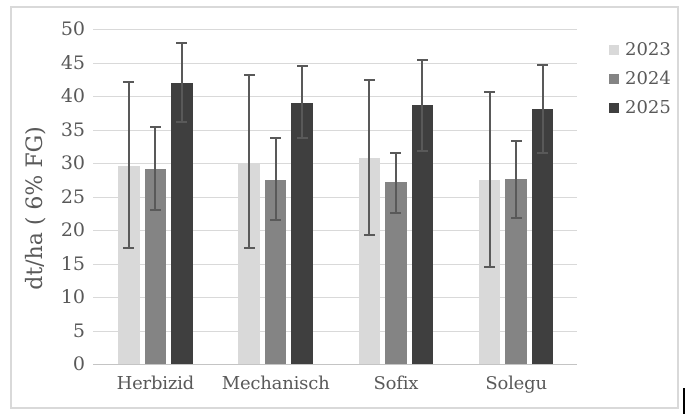 This screenshot has height=416, width=692. What do you see at coordinates (72, 29) in the screenshot?
I see `y-tick-label: 50` at bounding box center [72, 29].